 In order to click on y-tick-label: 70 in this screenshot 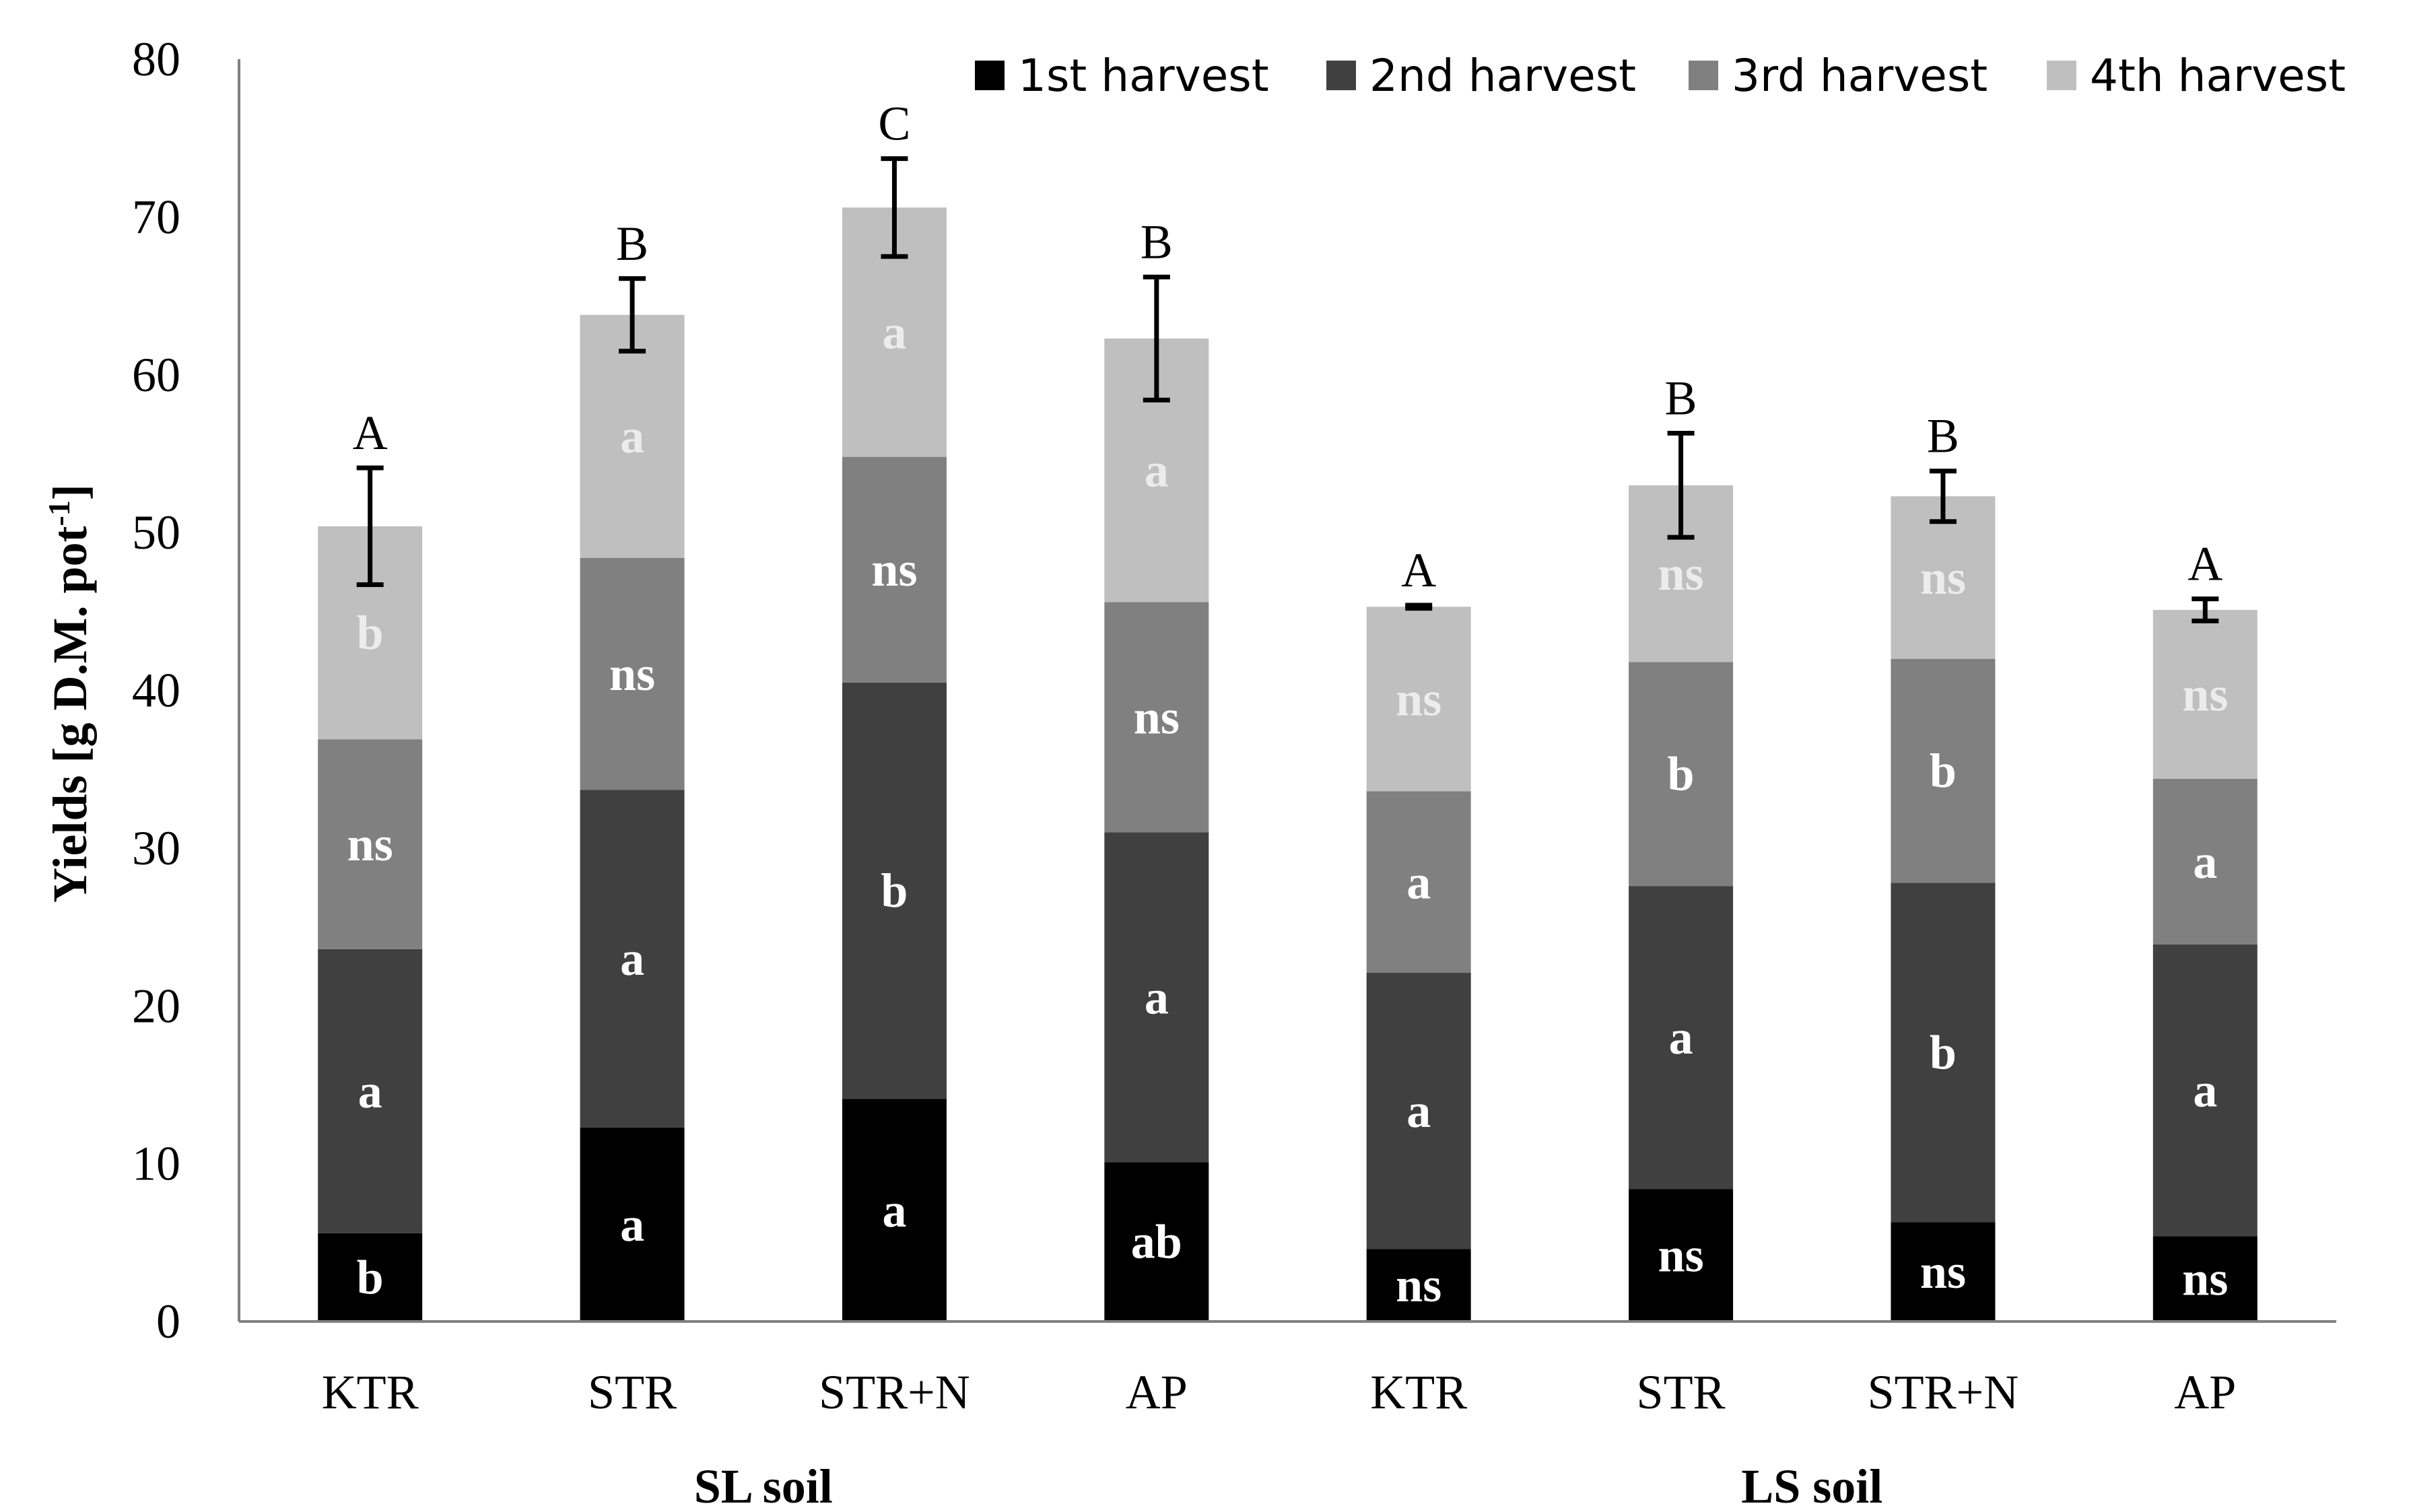, I will do `click(156, 217)`.